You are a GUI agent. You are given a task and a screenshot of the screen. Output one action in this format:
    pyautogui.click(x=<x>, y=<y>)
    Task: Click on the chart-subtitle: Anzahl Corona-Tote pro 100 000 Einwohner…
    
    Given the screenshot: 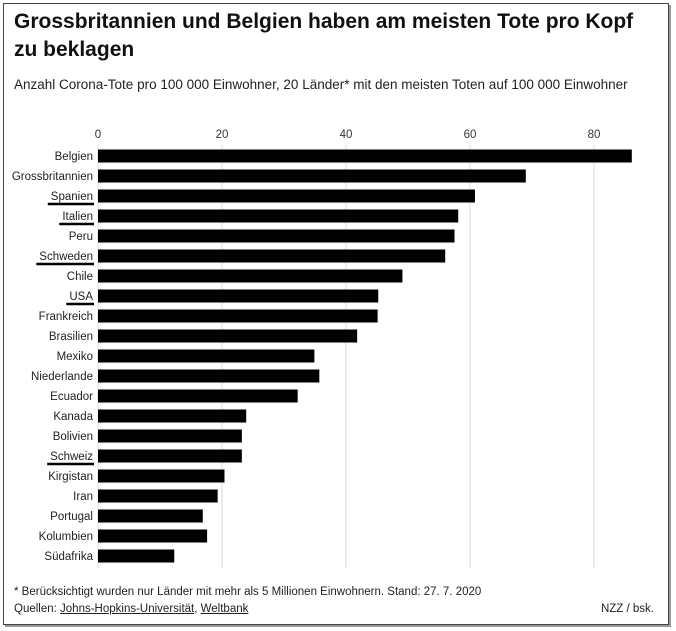 What is the action you would take?
    pyautogui.click(x=321, y=84)
    